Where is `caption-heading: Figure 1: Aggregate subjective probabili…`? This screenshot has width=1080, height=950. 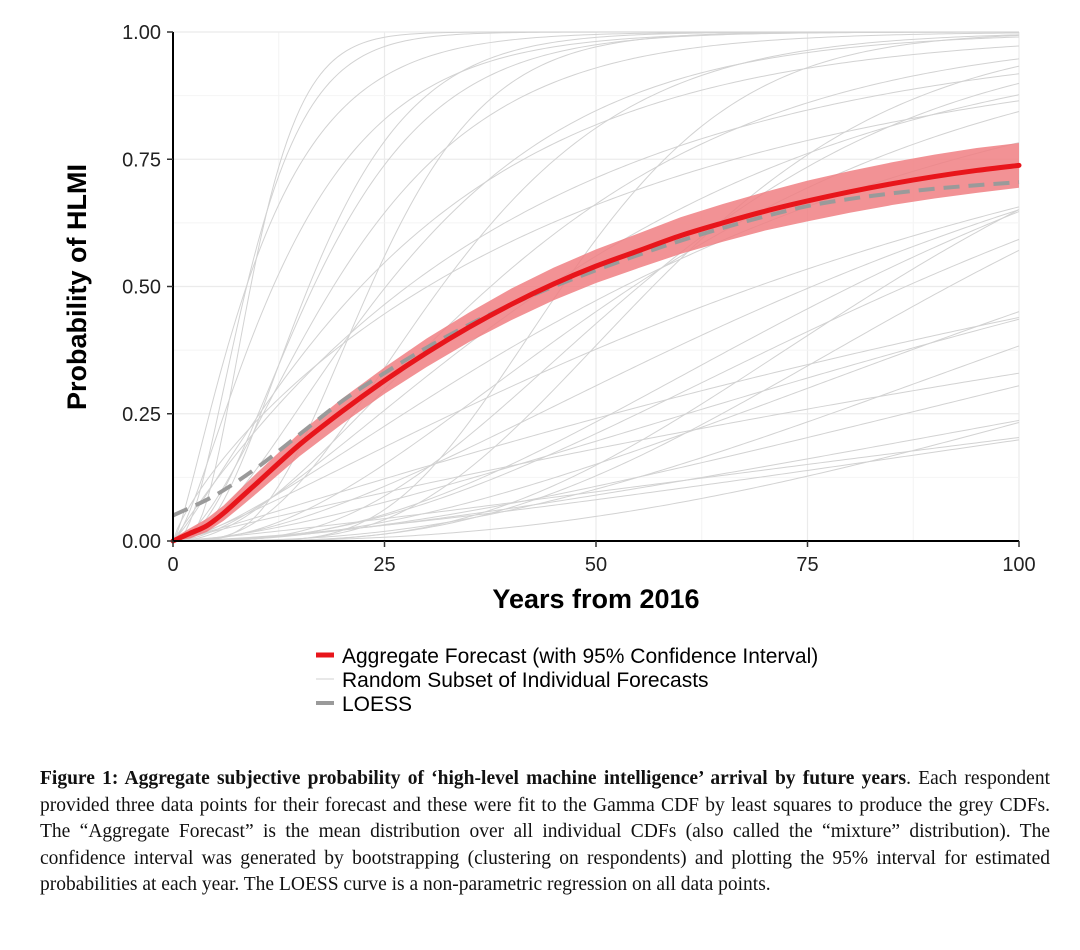
caption-heading: Figure 1: Aggregate subjective probabili… is located at coordinates (473, 778).